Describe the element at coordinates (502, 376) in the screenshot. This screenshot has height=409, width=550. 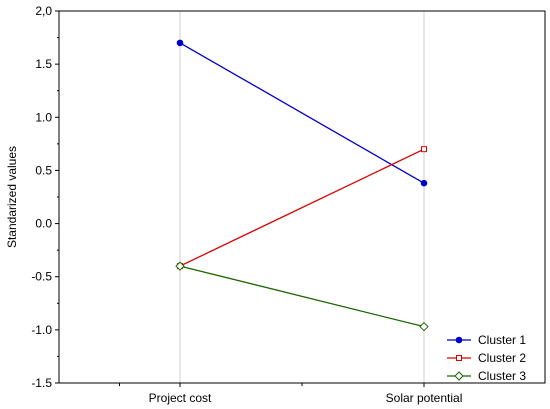
I see `legend-label: Cluster 3` at that location.